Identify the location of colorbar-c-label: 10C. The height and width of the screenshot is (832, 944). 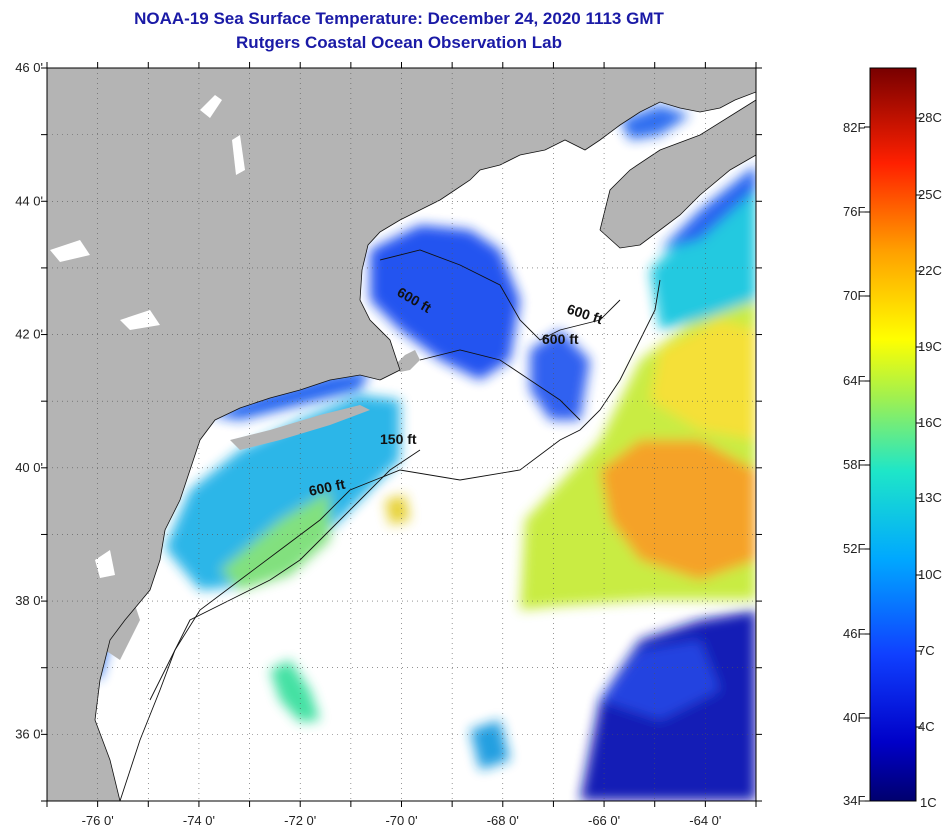
(930, 574).